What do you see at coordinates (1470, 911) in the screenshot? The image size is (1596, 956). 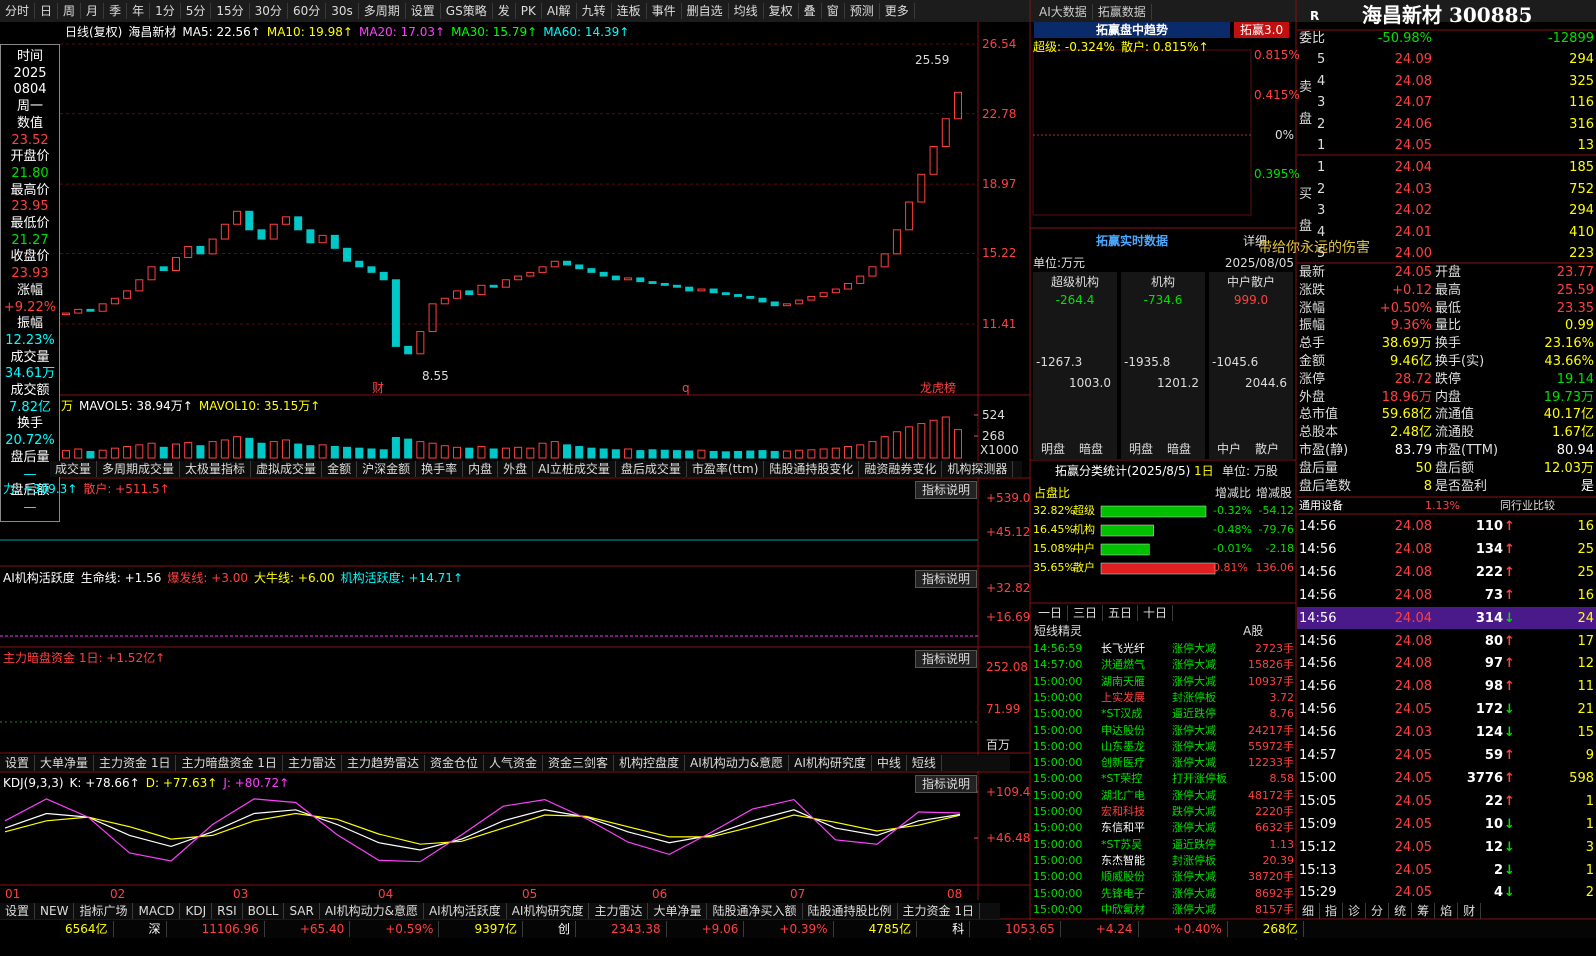 I see `quote-tab: 财` at bounding box center [1470, 911].